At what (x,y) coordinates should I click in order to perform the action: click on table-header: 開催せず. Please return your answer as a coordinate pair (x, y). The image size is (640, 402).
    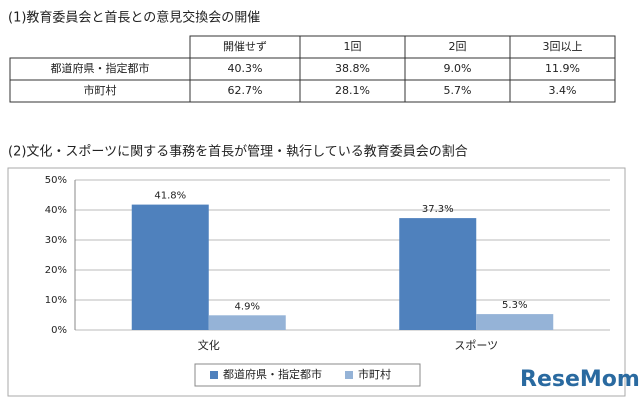
    Looking at the image, I should click on (245, 46).